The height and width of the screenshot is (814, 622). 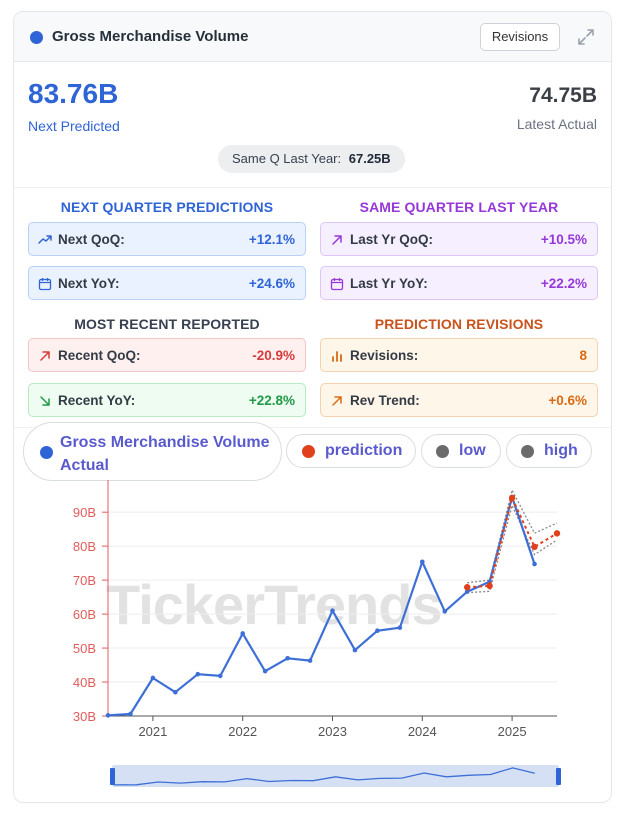 I want to click on prediction-revisions-title: PREDICTION REVISIONS, so click(x=459, y=324).